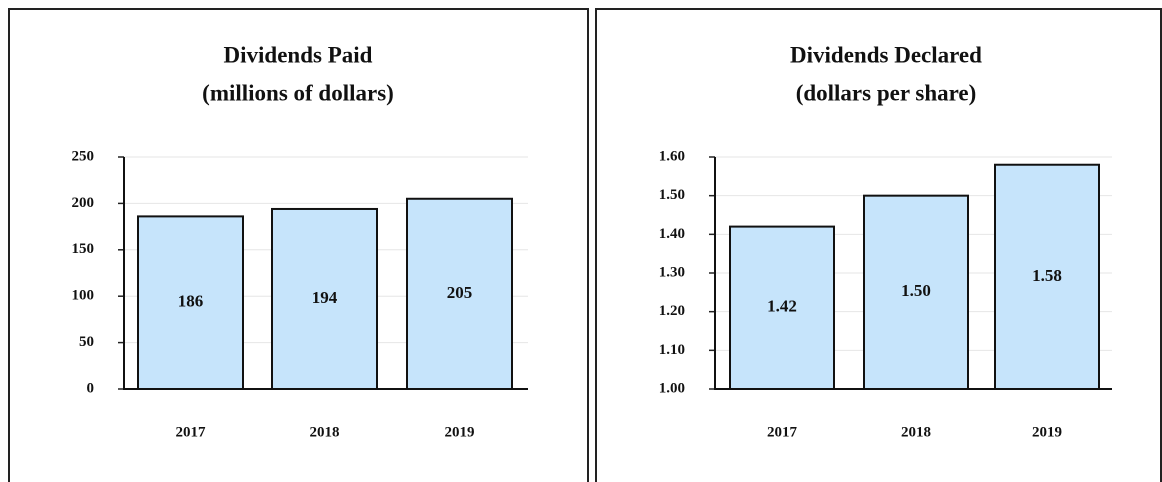 The image size is (1162, 482). What do you see at coordinates (672, 156) in the screenshot?
I see `y-tick-label: 1.60` at bounding box center [672, 156].